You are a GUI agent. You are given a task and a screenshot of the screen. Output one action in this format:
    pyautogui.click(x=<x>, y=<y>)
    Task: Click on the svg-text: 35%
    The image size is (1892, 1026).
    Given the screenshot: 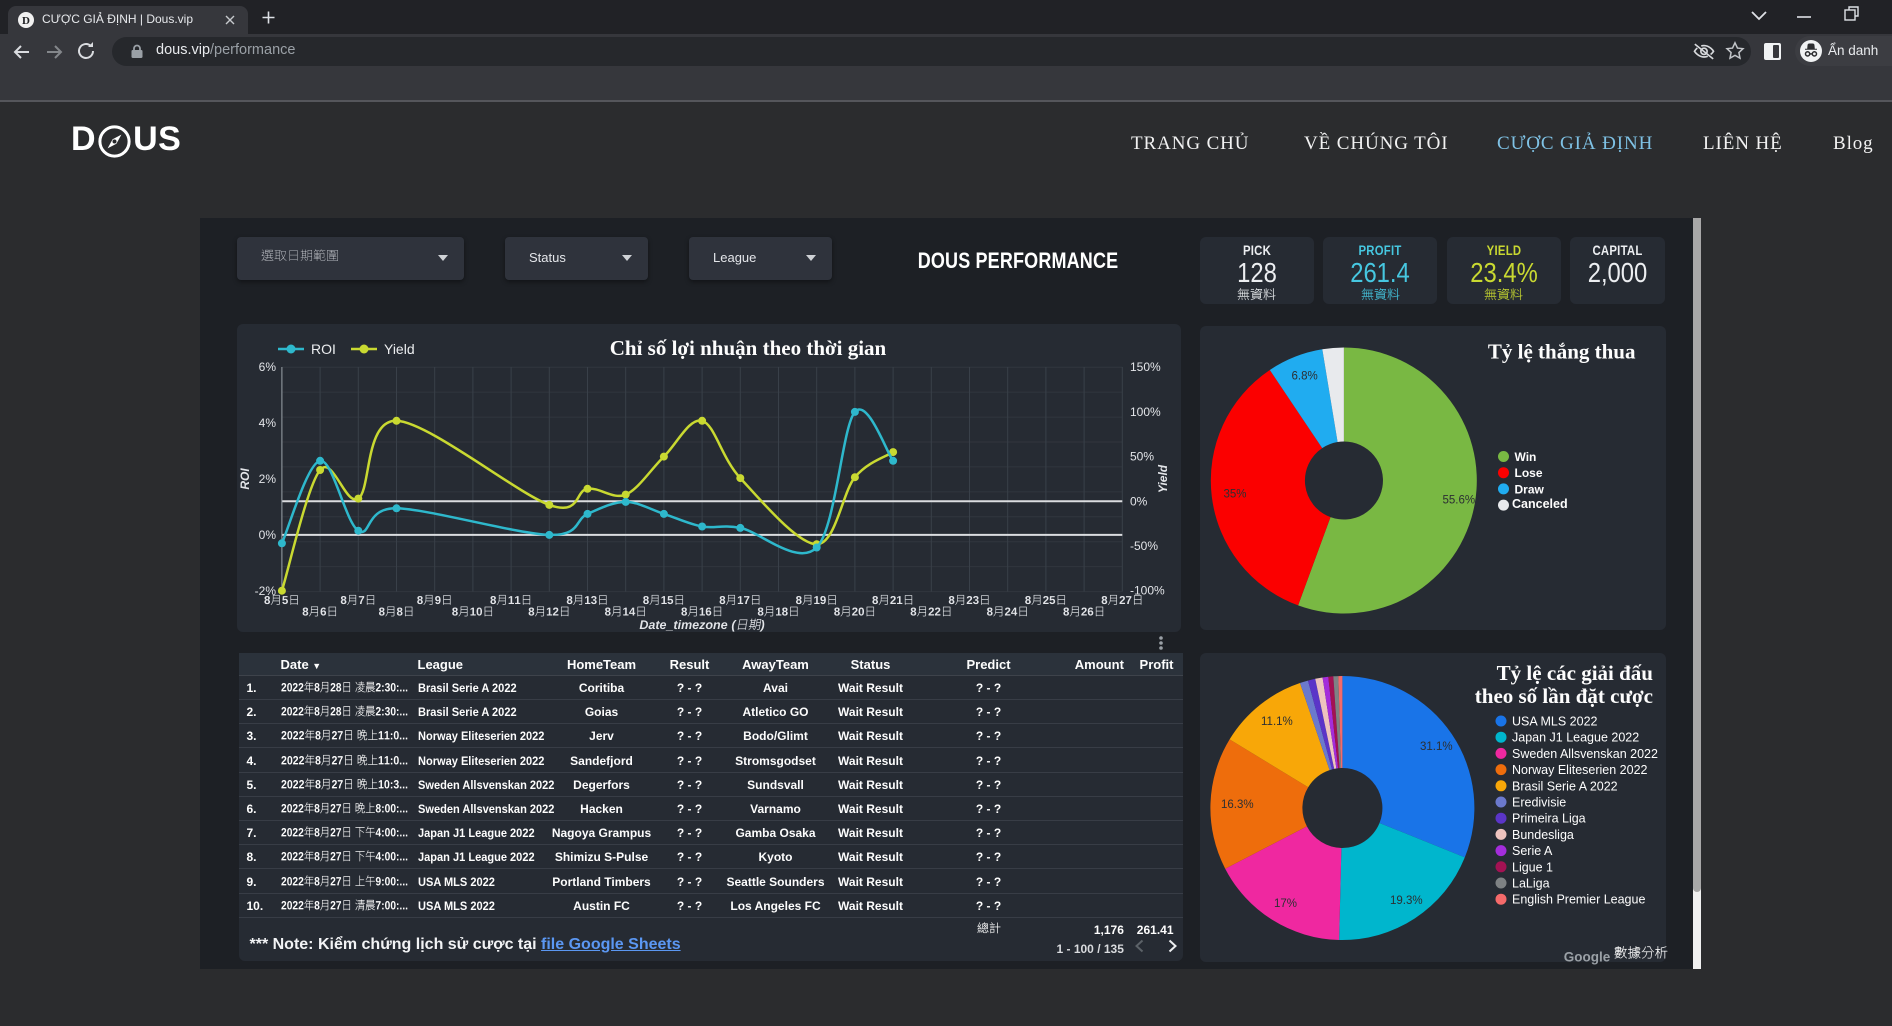 What is the action you would take?
    pyautogui.click(x=1234, y=495)
    